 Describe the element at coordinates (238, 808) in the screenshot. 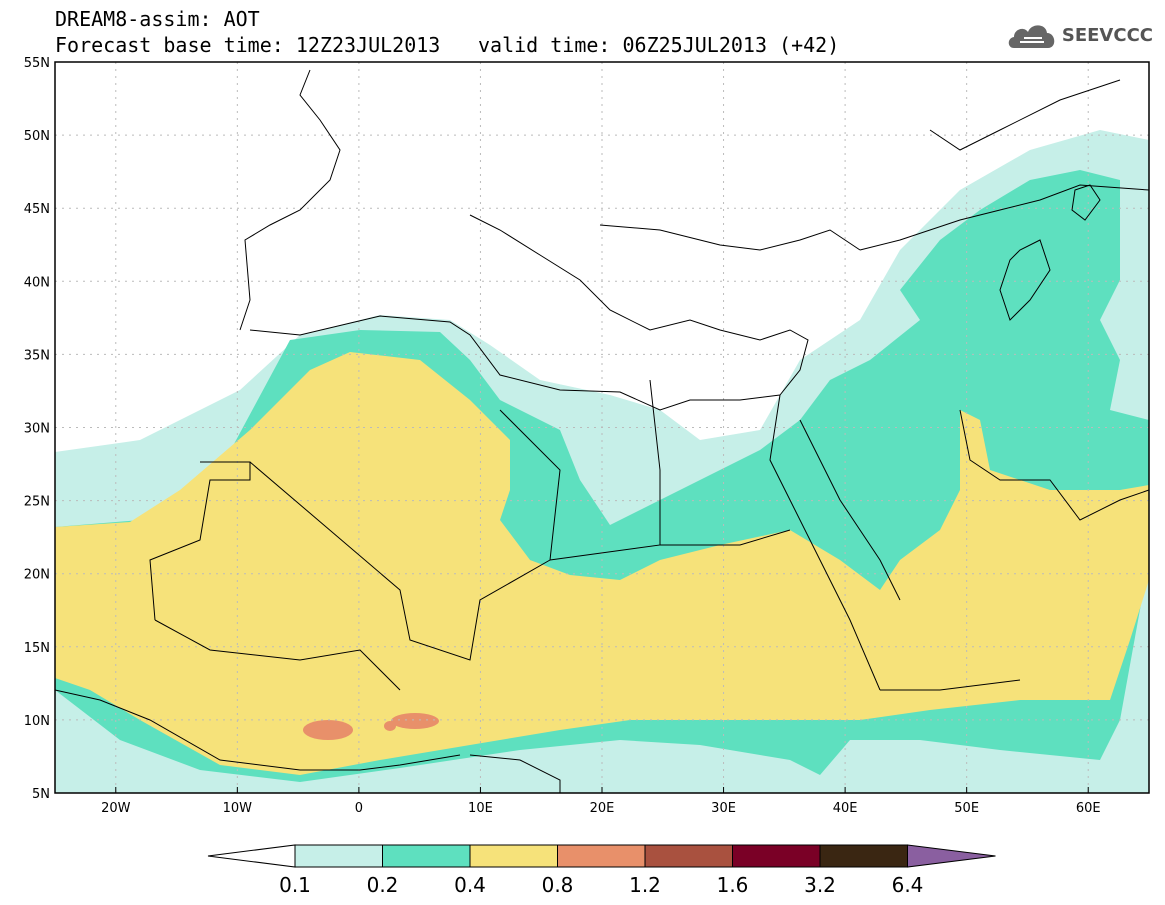

I see `lon-label: 10W` at that location.